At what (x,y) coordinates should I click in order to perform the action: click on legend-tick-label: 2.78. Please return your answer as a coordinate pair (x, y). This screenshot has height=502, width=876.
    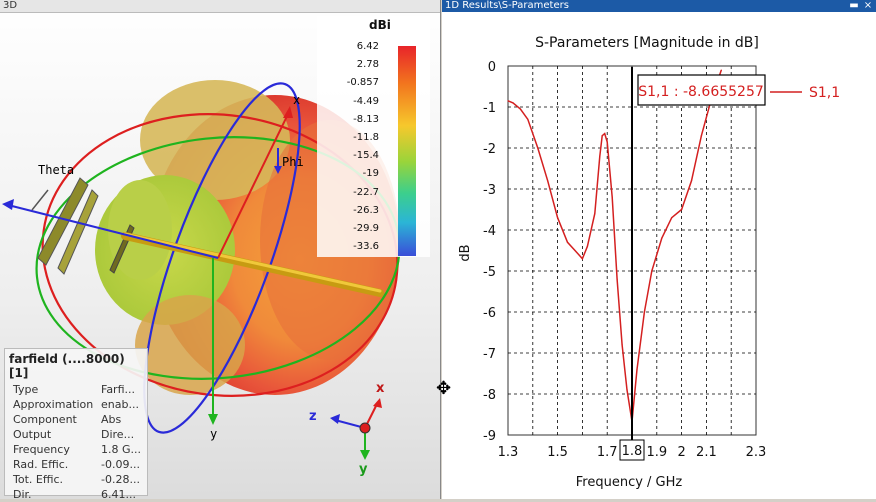
    Looking at the image, I should click on (367, 65).